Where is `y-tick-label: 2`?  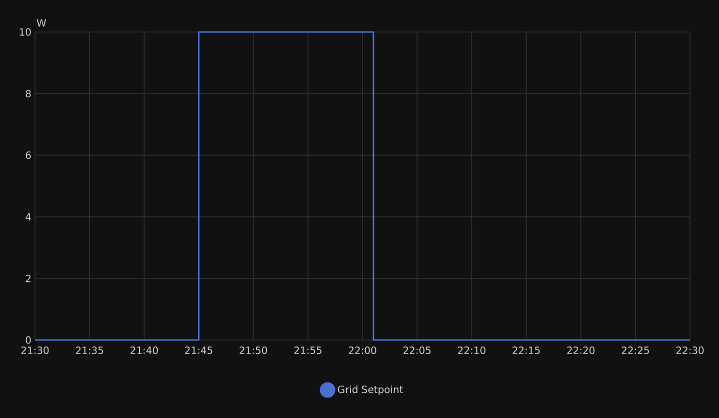
y-tick-label: 2 is located at coordinates (28, 278).